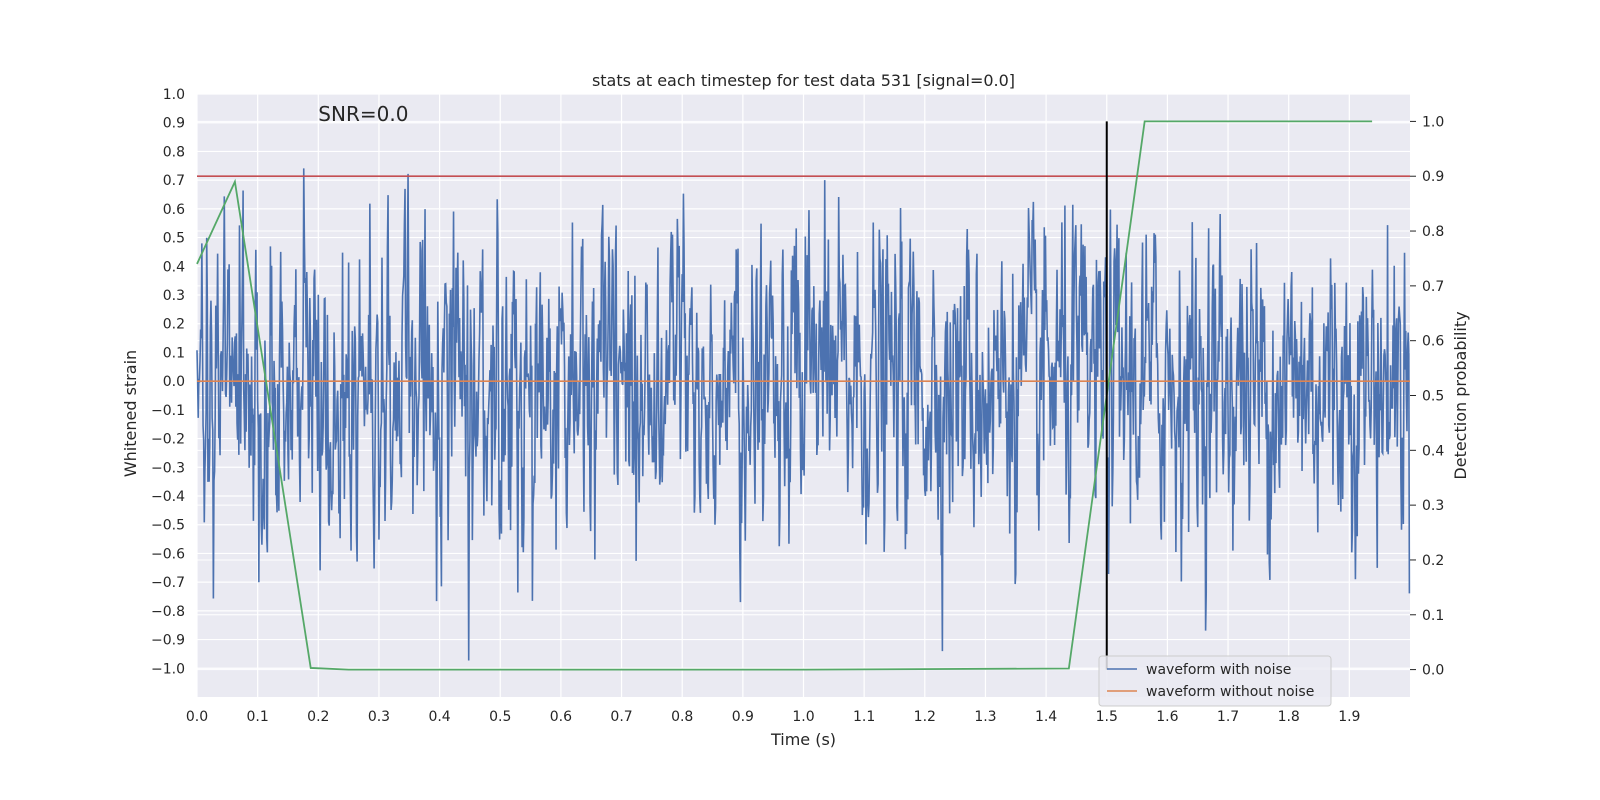 This screenshot has width=1600, height=800. Describe the element at coordinates (174, 124) in the screenshot. I see `y-tick-label: 0.9` at that location.